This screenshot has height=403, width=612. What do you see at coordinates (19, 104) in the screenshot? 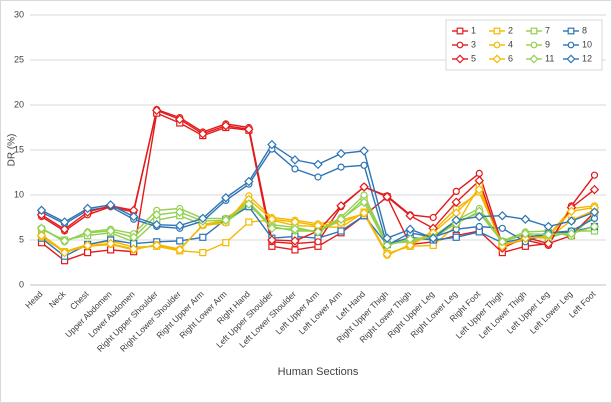
I see `y-tick-label: 20` at bounding box center [19, 104].